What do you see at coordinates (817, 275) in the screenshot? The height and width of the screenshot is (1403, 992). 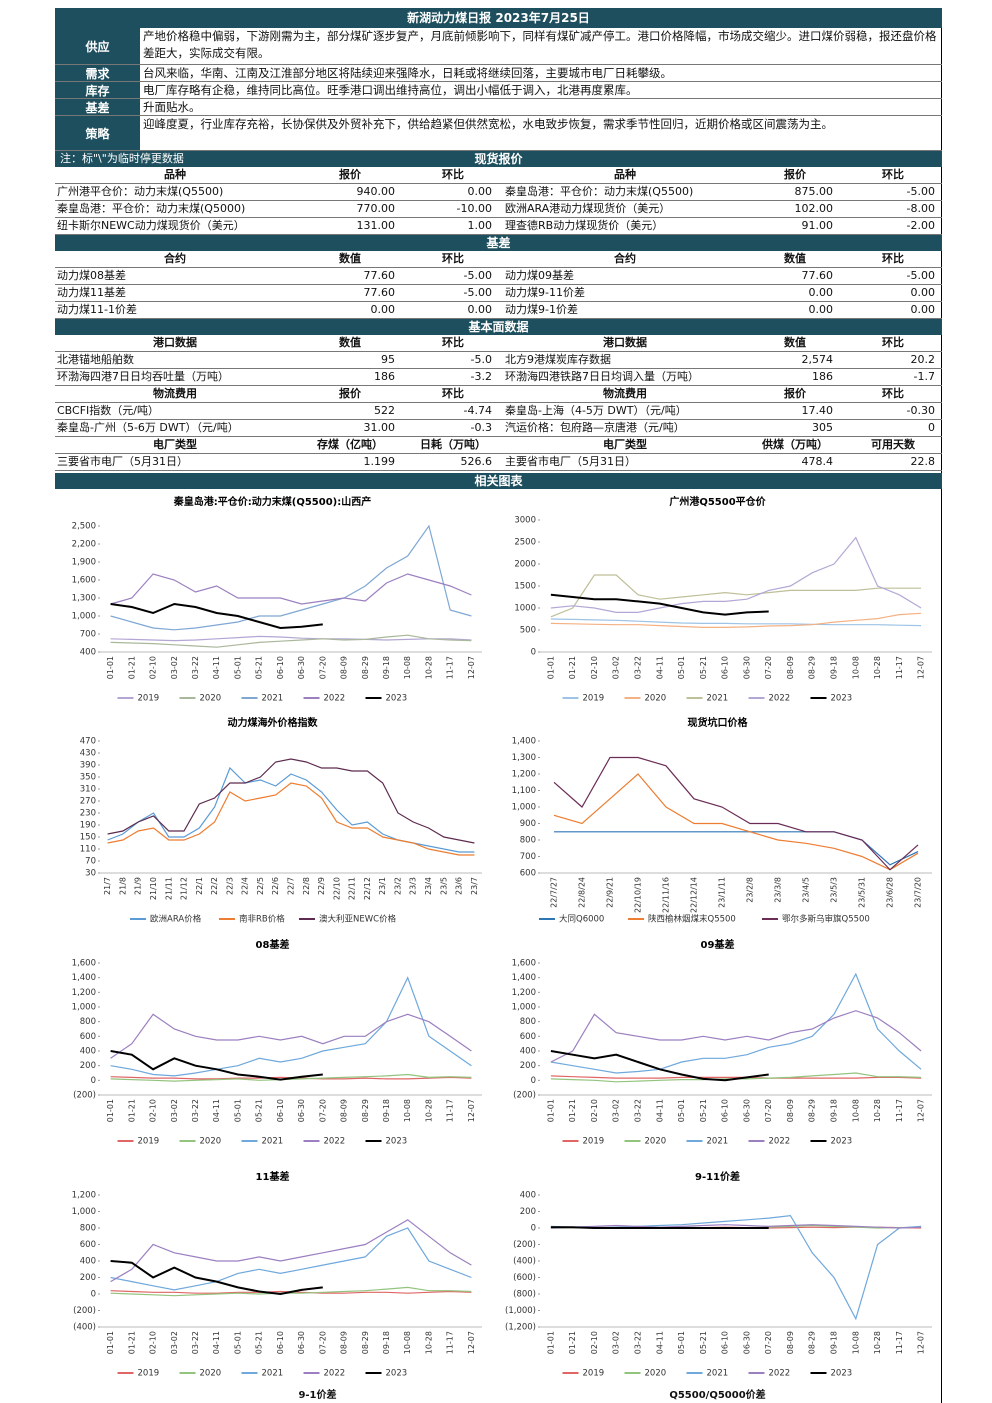 I see `table-cell: 77.60` at bounding box center [817, 275].